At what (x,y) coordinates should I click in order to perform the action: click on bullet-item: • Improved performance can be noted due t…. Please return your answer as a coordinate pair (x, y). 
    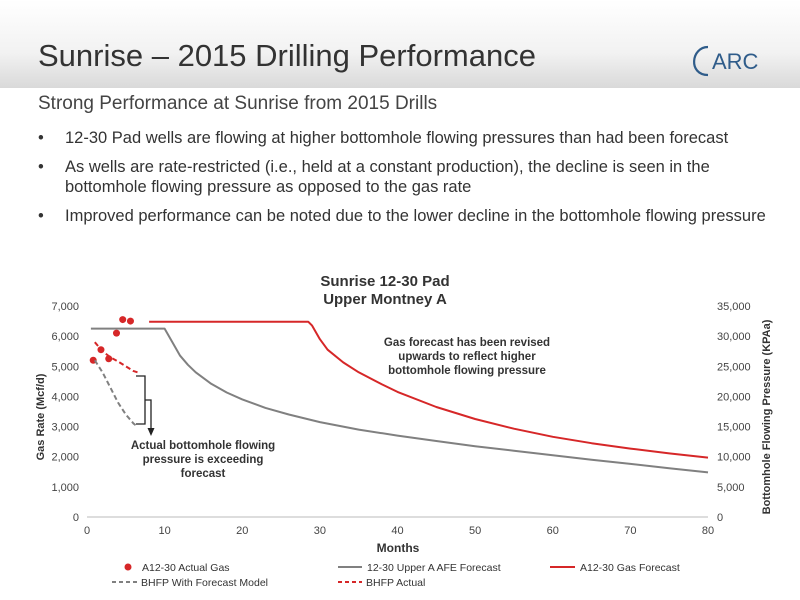
    Looking at the image, I should click on (413, 216).